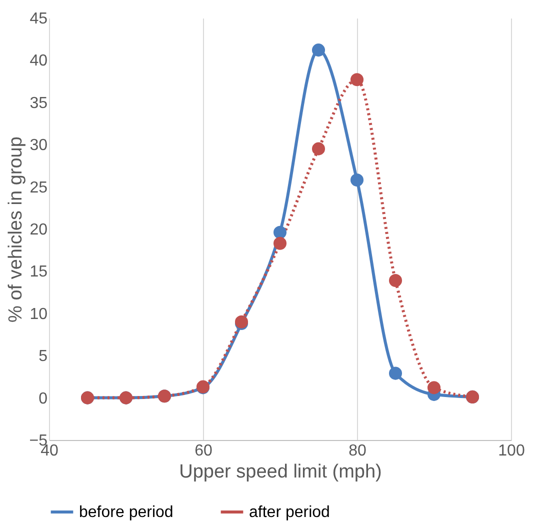 Image resolution: width=545 pixels, height=525 pixels. What do you see at coordinates (39, 230) in the screenshot?
I see `y-tick-label: 20` at bounding box center [39, 230].